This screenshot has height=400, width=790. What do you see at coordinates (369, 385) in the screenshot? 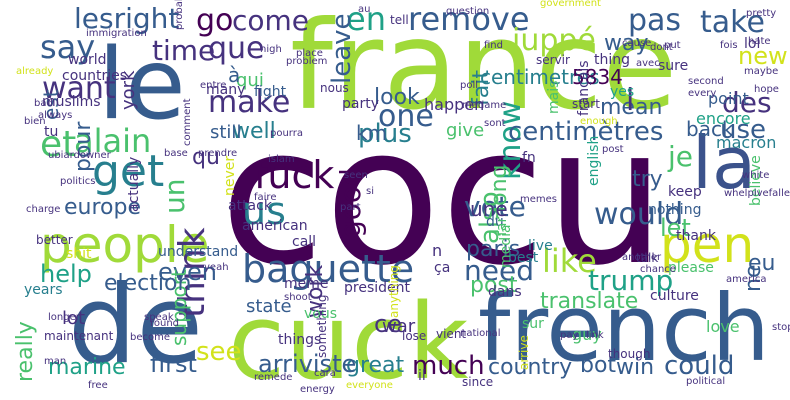
I see `word-everyone-183: everyone` at bounding box center [369, 385].